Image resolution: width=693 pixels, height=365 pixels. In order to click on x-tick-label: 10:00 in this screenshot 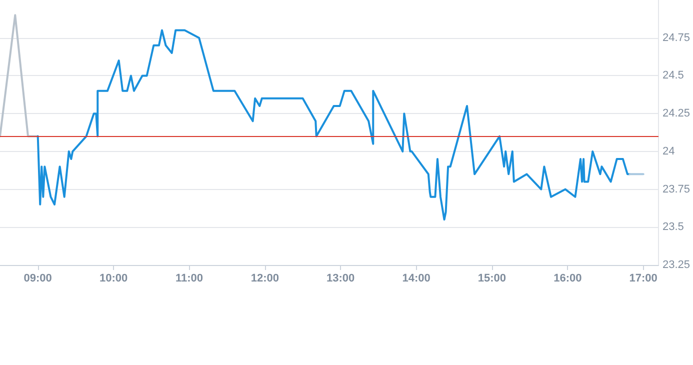, I will do `click(113, 278)`.